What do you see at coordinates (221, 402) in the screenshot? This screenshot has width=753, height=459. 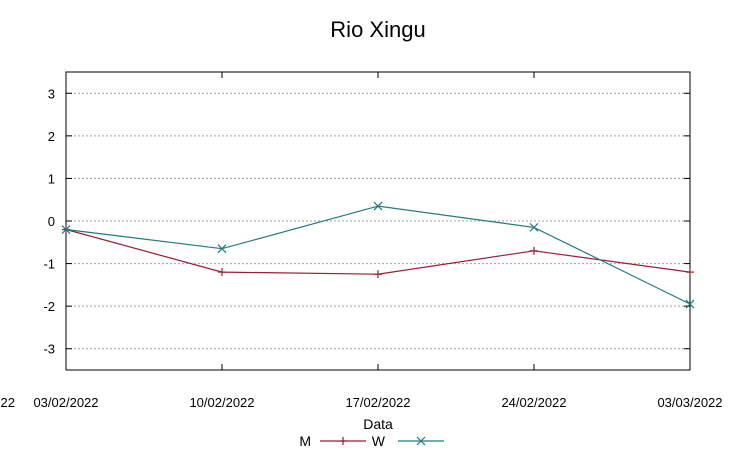 I see `x-tick-label: 10/02/2022` at bounding box center [221, 402].